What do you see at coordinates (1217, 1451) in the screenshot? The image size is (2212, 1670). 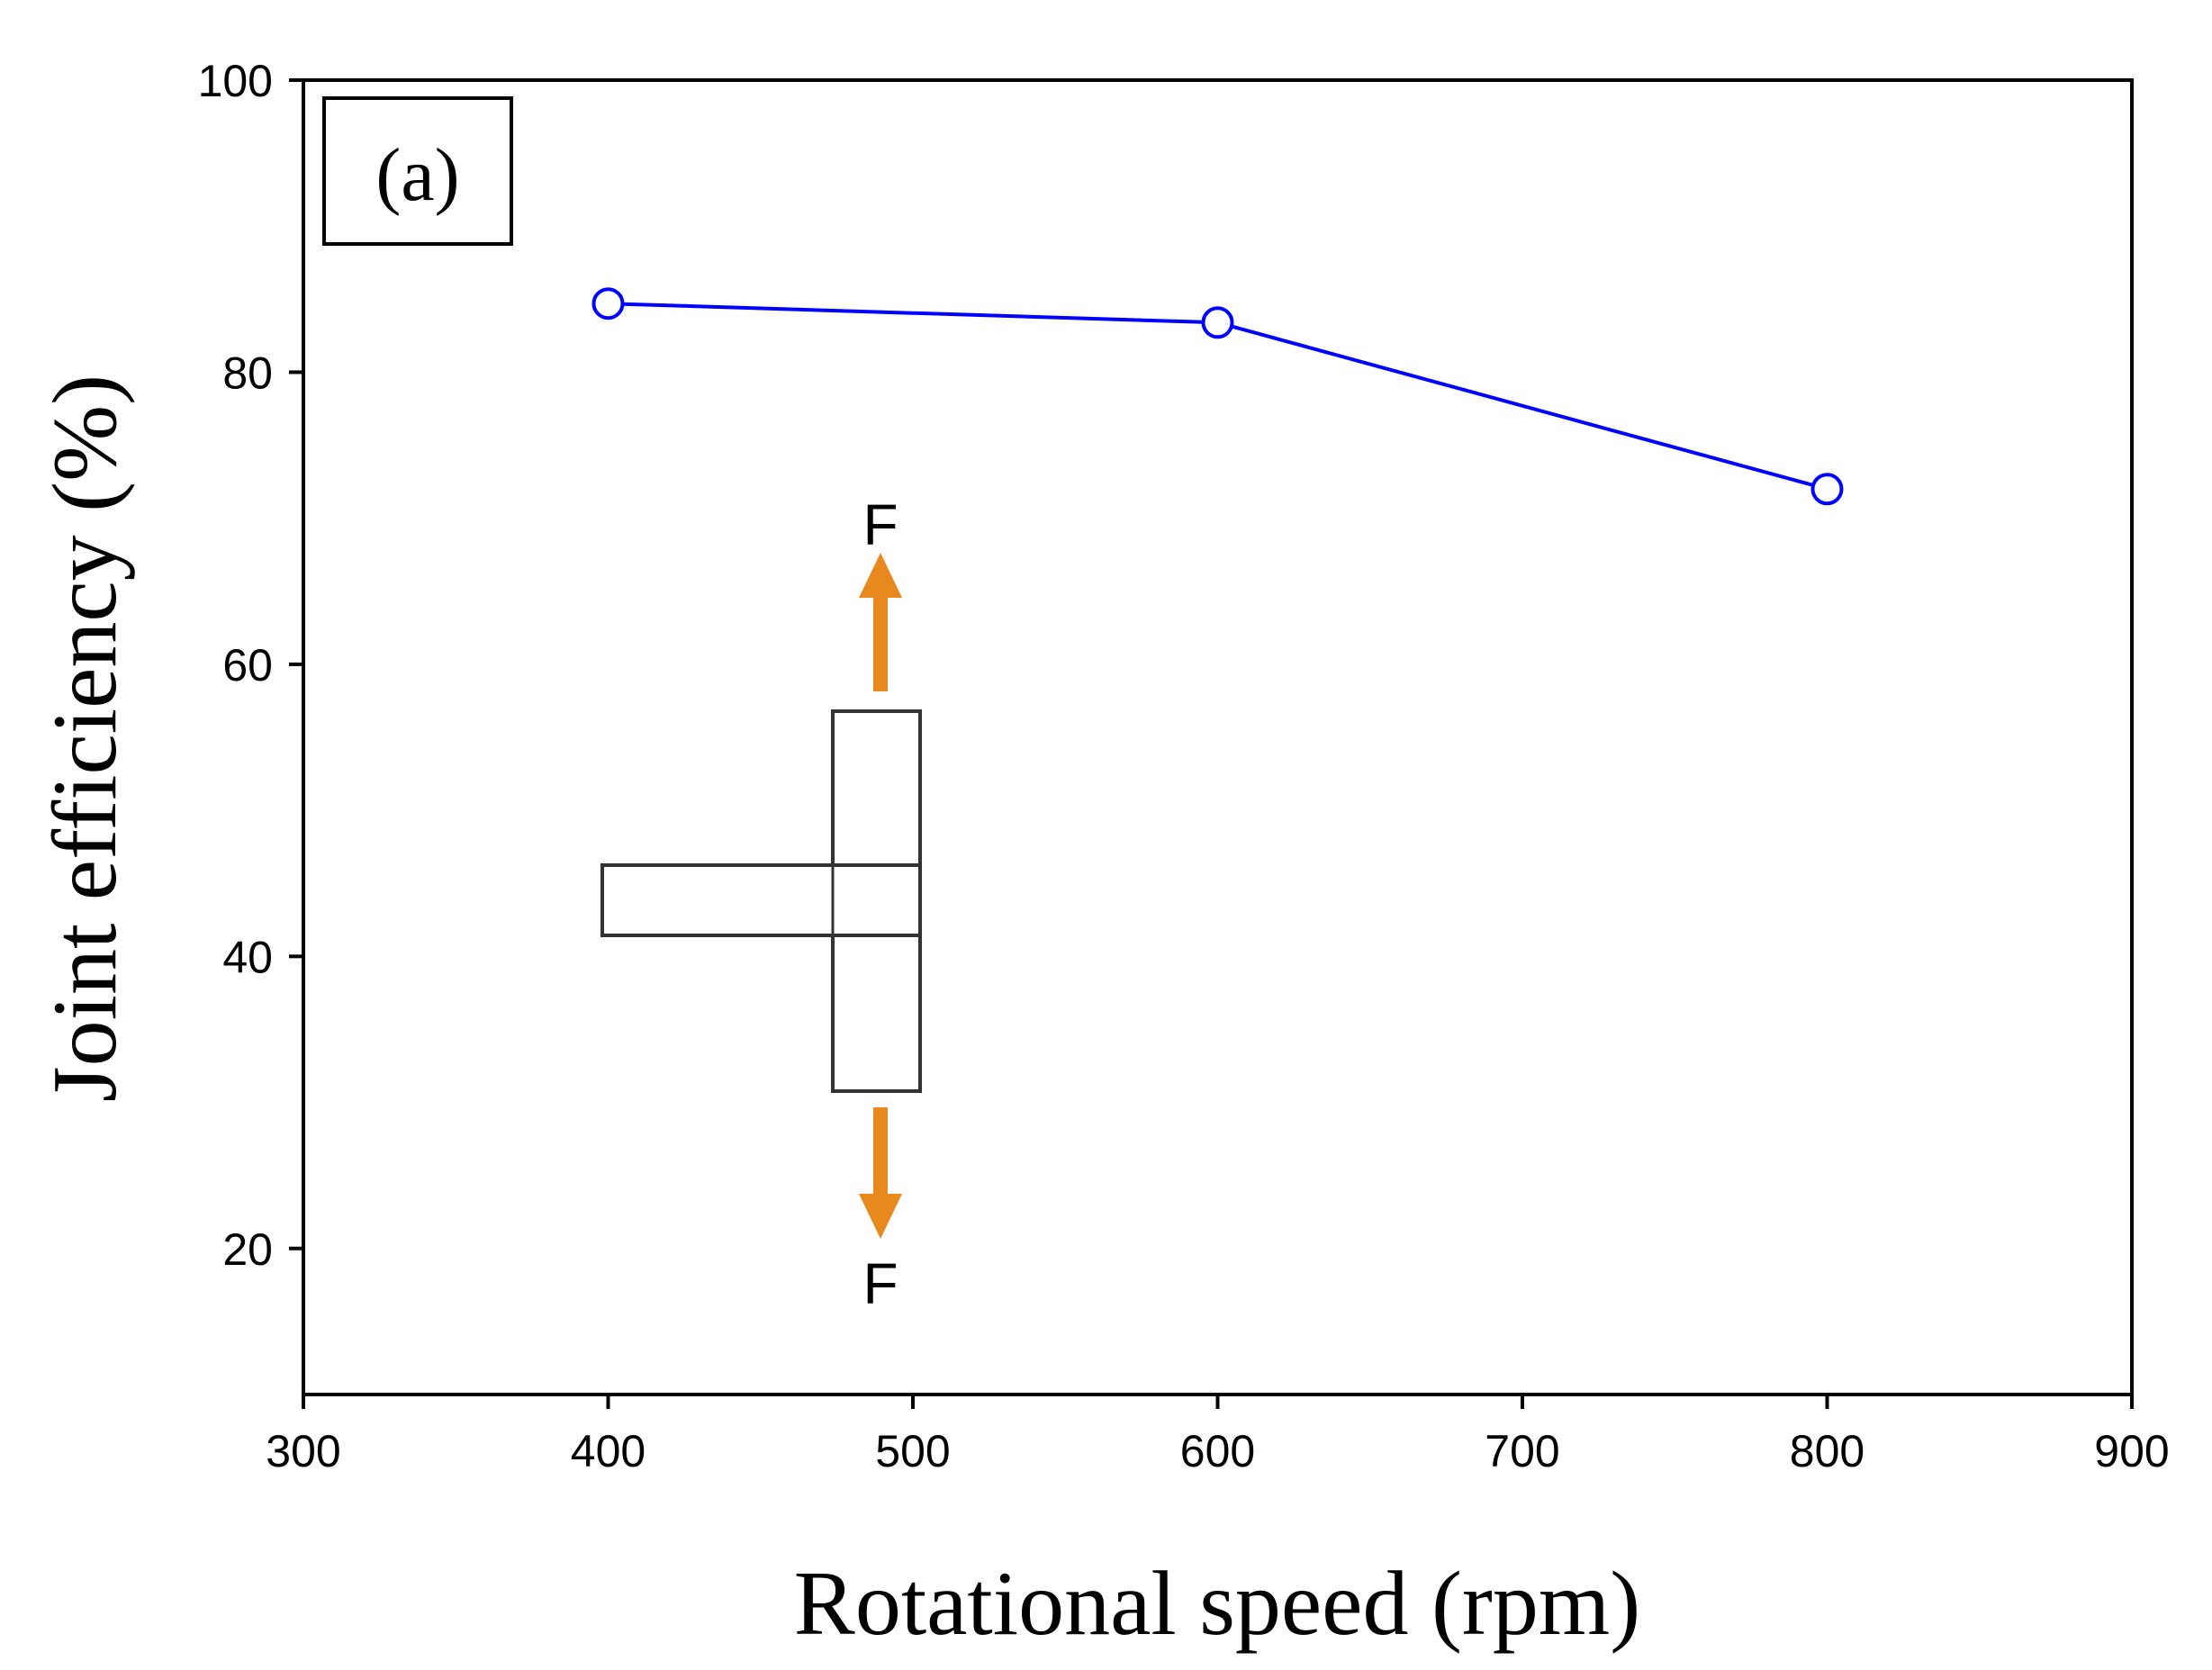 I see `x-tick-label-600: 600` at bounding box center [1217, 1451].